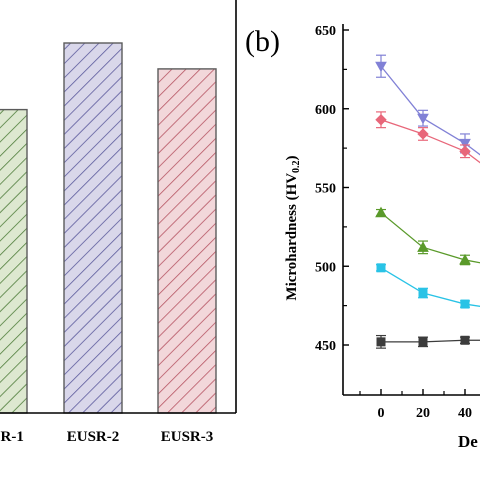 This screenshot has width=480, height=480. Describe the element at coordinates (468, 441) in the screenshot. I see `x-axis-label: De` at that location.